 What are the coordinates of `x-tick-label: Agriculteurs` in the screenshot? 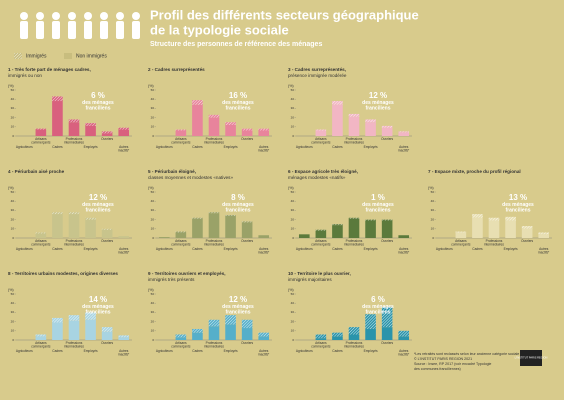 It's located at (164, 147).